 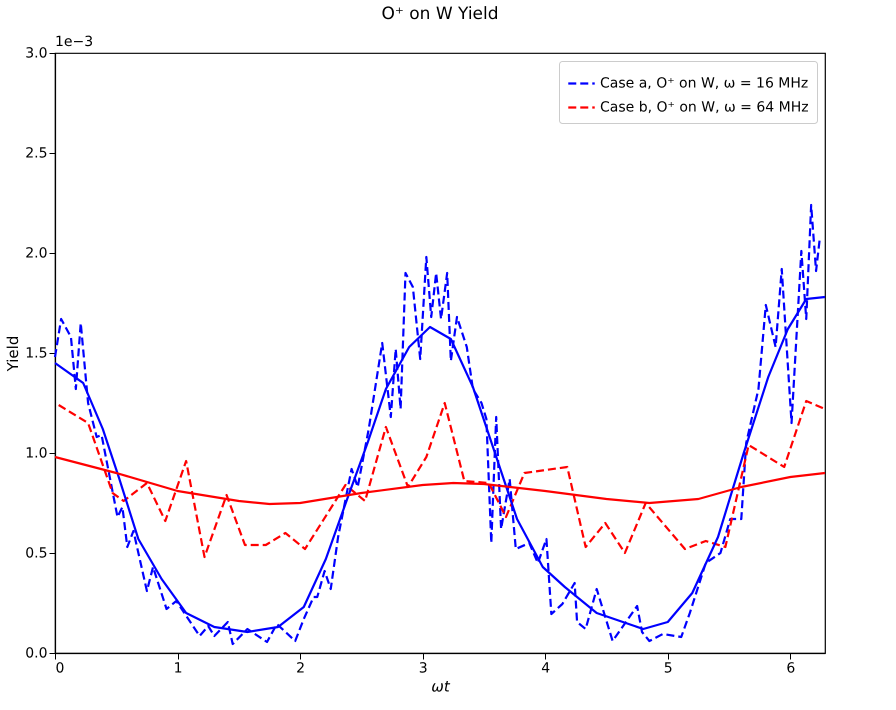 I want to click on x-tick-label: 5, so click(x=668, y=668).